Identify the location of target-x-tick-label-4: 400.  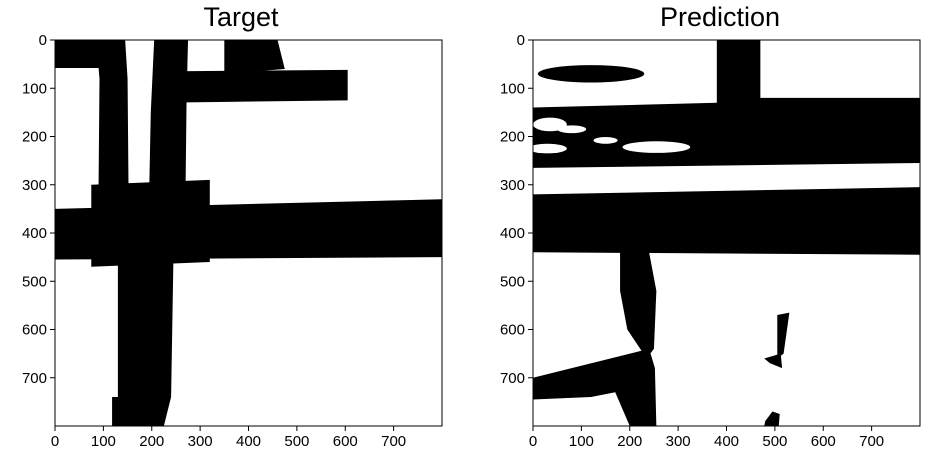
(248, 441).